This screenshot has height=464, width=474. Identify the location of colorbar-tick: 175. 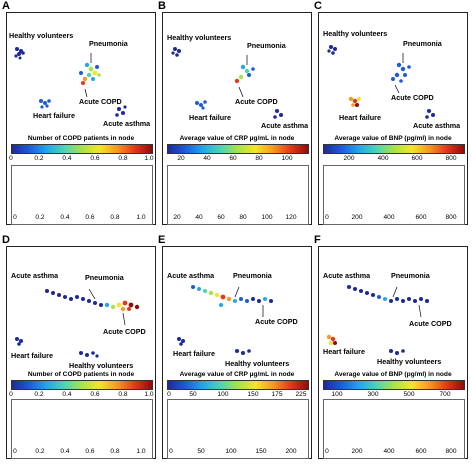
(277, 394).